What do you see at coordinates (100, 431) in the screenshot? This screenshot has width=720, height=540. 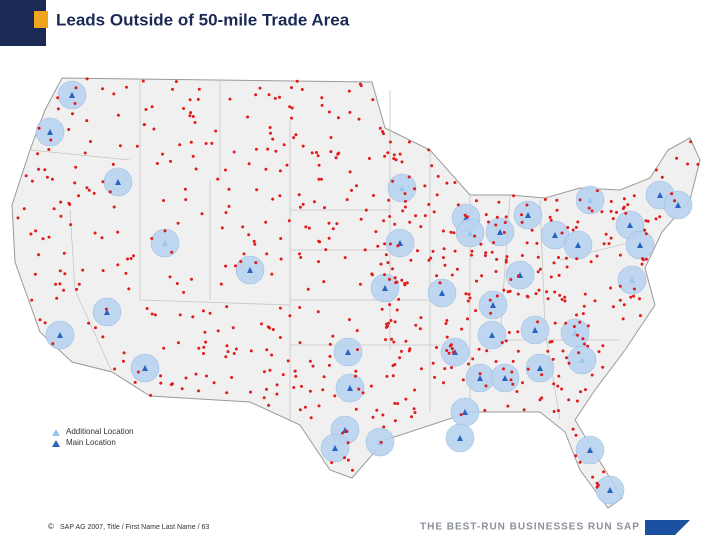 I see `legend-label: Additional Location` at bounding box center [100, 431].